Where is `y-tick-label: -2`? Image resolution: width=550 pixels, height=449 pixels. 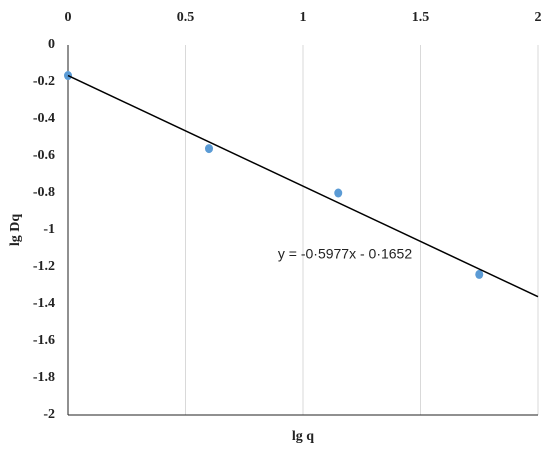 y-tick-label: -2 is located at coordinates (49, 414).